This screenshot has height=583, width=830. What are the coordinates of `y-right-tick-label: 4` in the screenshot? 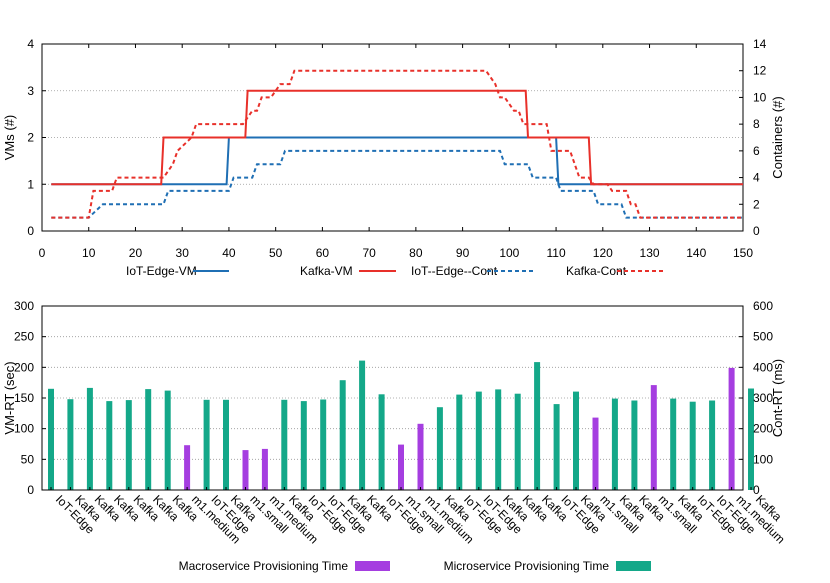 It's located at (756, 178).